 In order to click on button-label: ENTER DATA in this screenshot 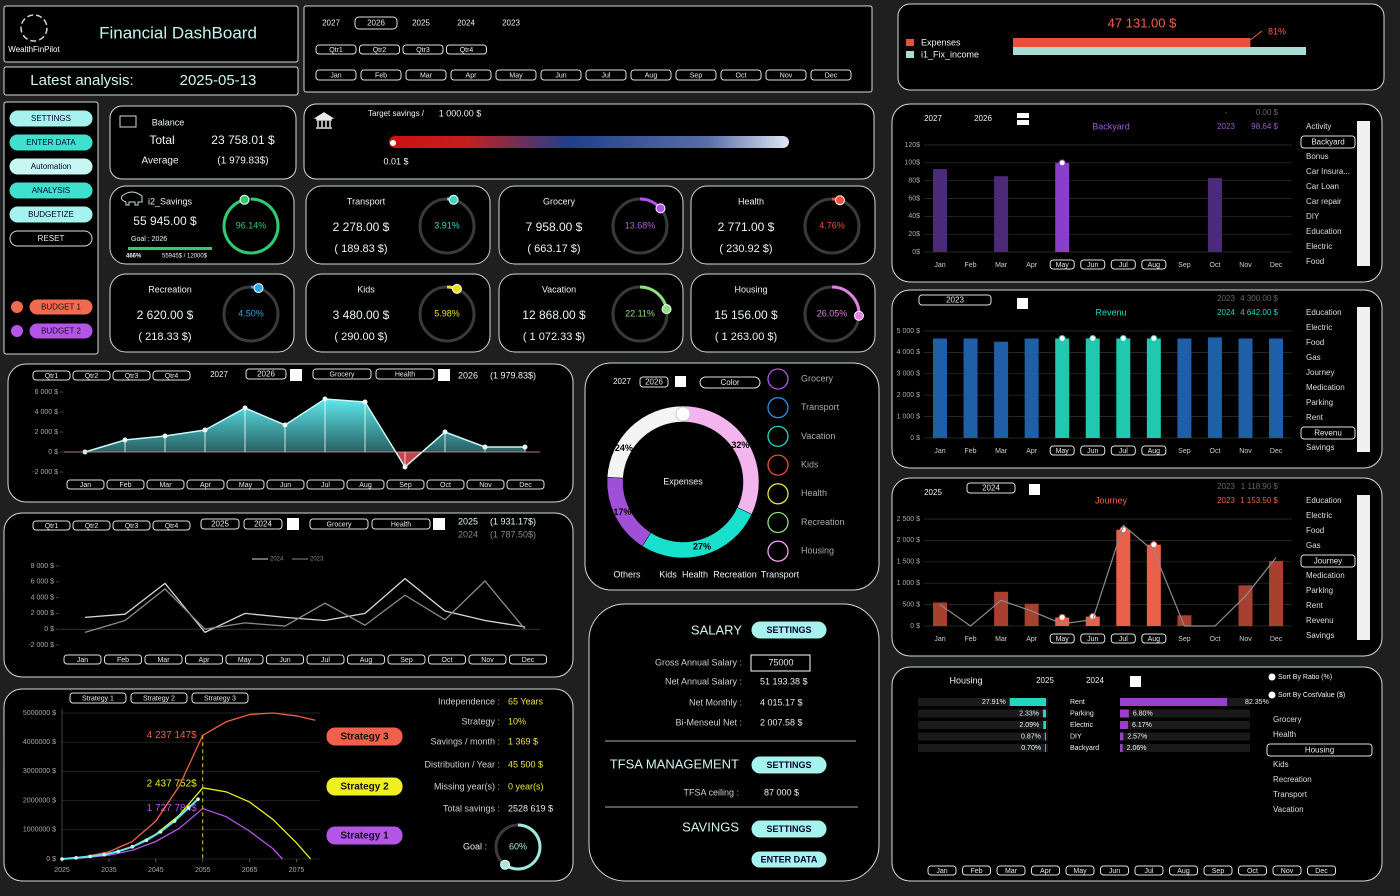, I will do `click(789, 859)`.